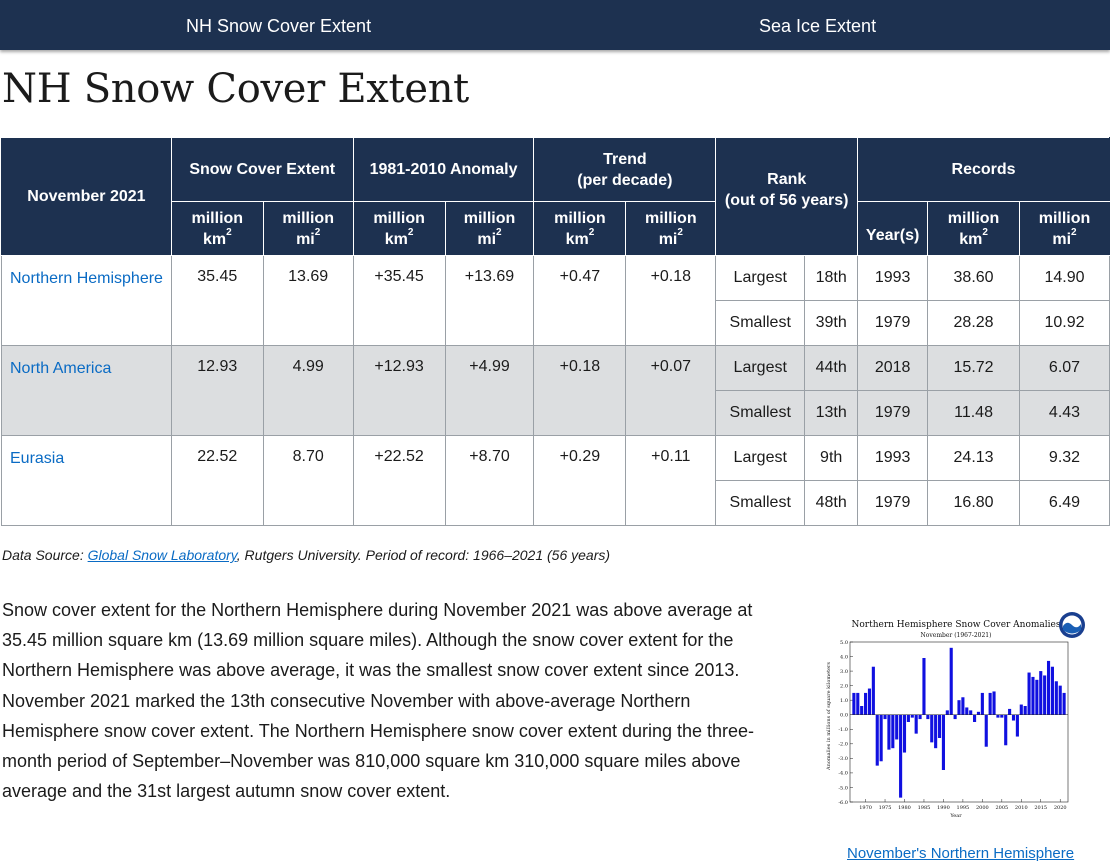 This screenshot has height=865, width=1110. I want to click on unit-header: million mi2, so click(671, 228).